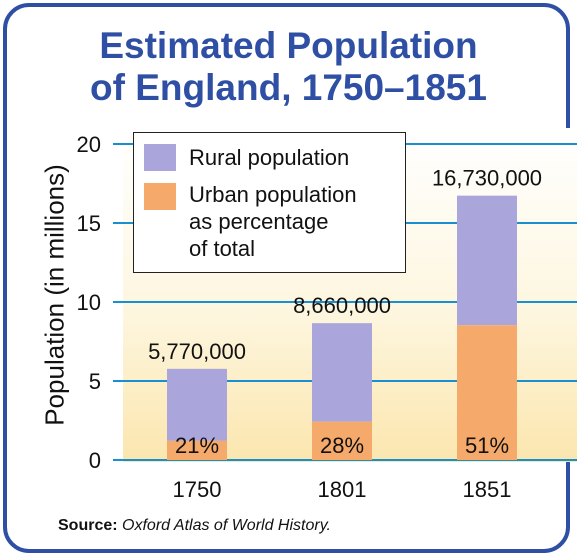  I want to click on y-tick-label-10: 10, so click(89, 302).